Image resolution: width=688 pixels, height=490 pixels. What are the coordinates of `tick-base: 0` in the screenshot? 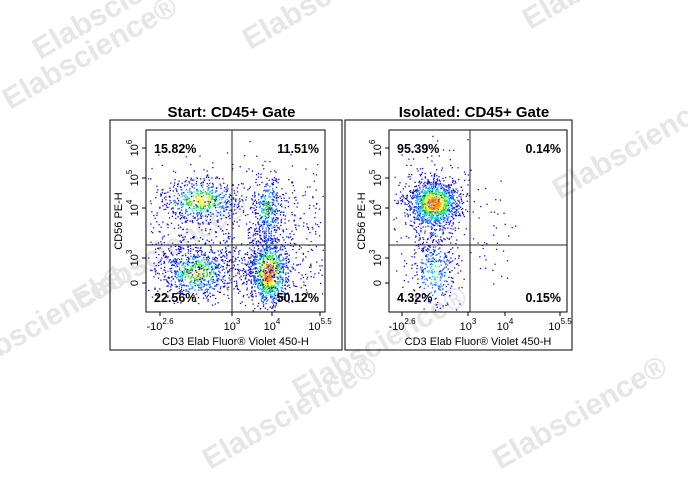 It's located at (135, 283).